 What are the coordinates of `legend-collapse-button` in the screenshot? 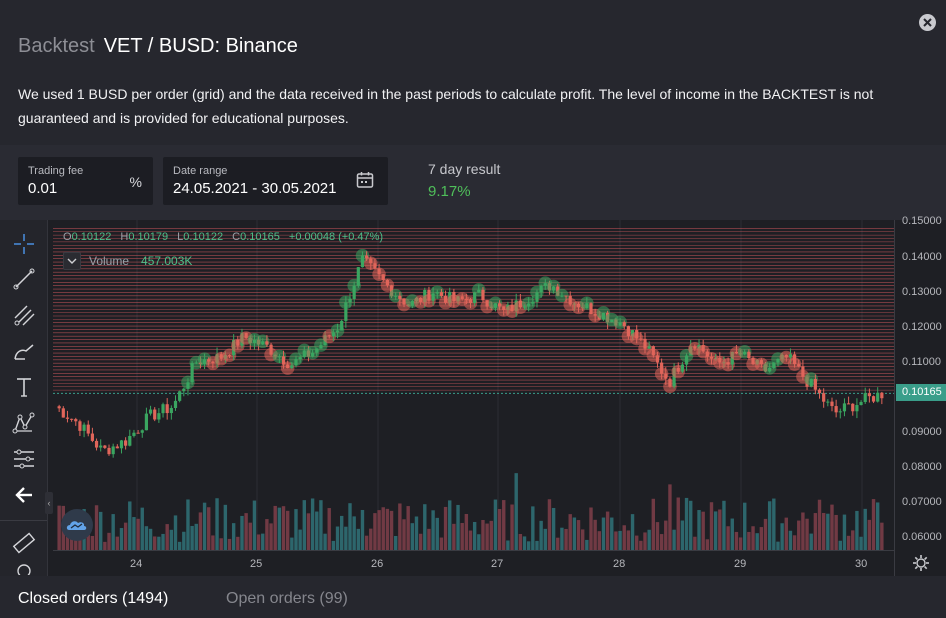 It's located at (72, 261).